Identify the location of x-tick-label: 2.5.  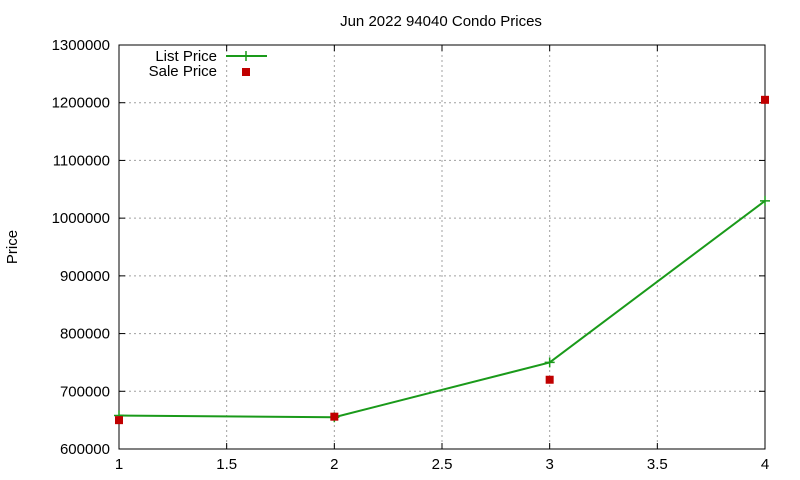
(442, 464).